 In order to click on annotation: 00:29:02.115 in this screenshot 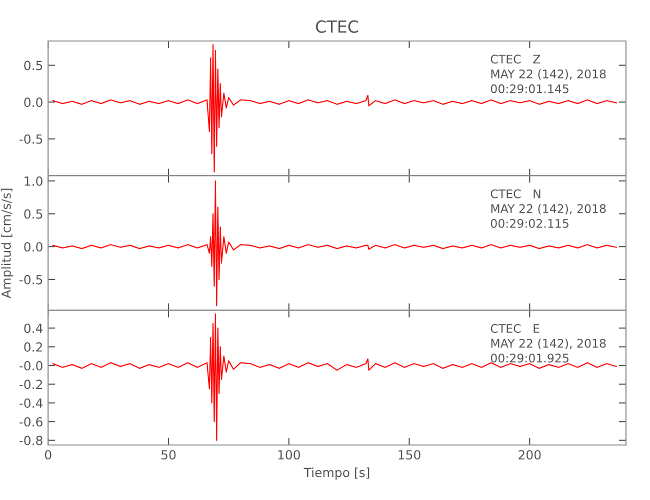, I will do `click(529, 223)`.